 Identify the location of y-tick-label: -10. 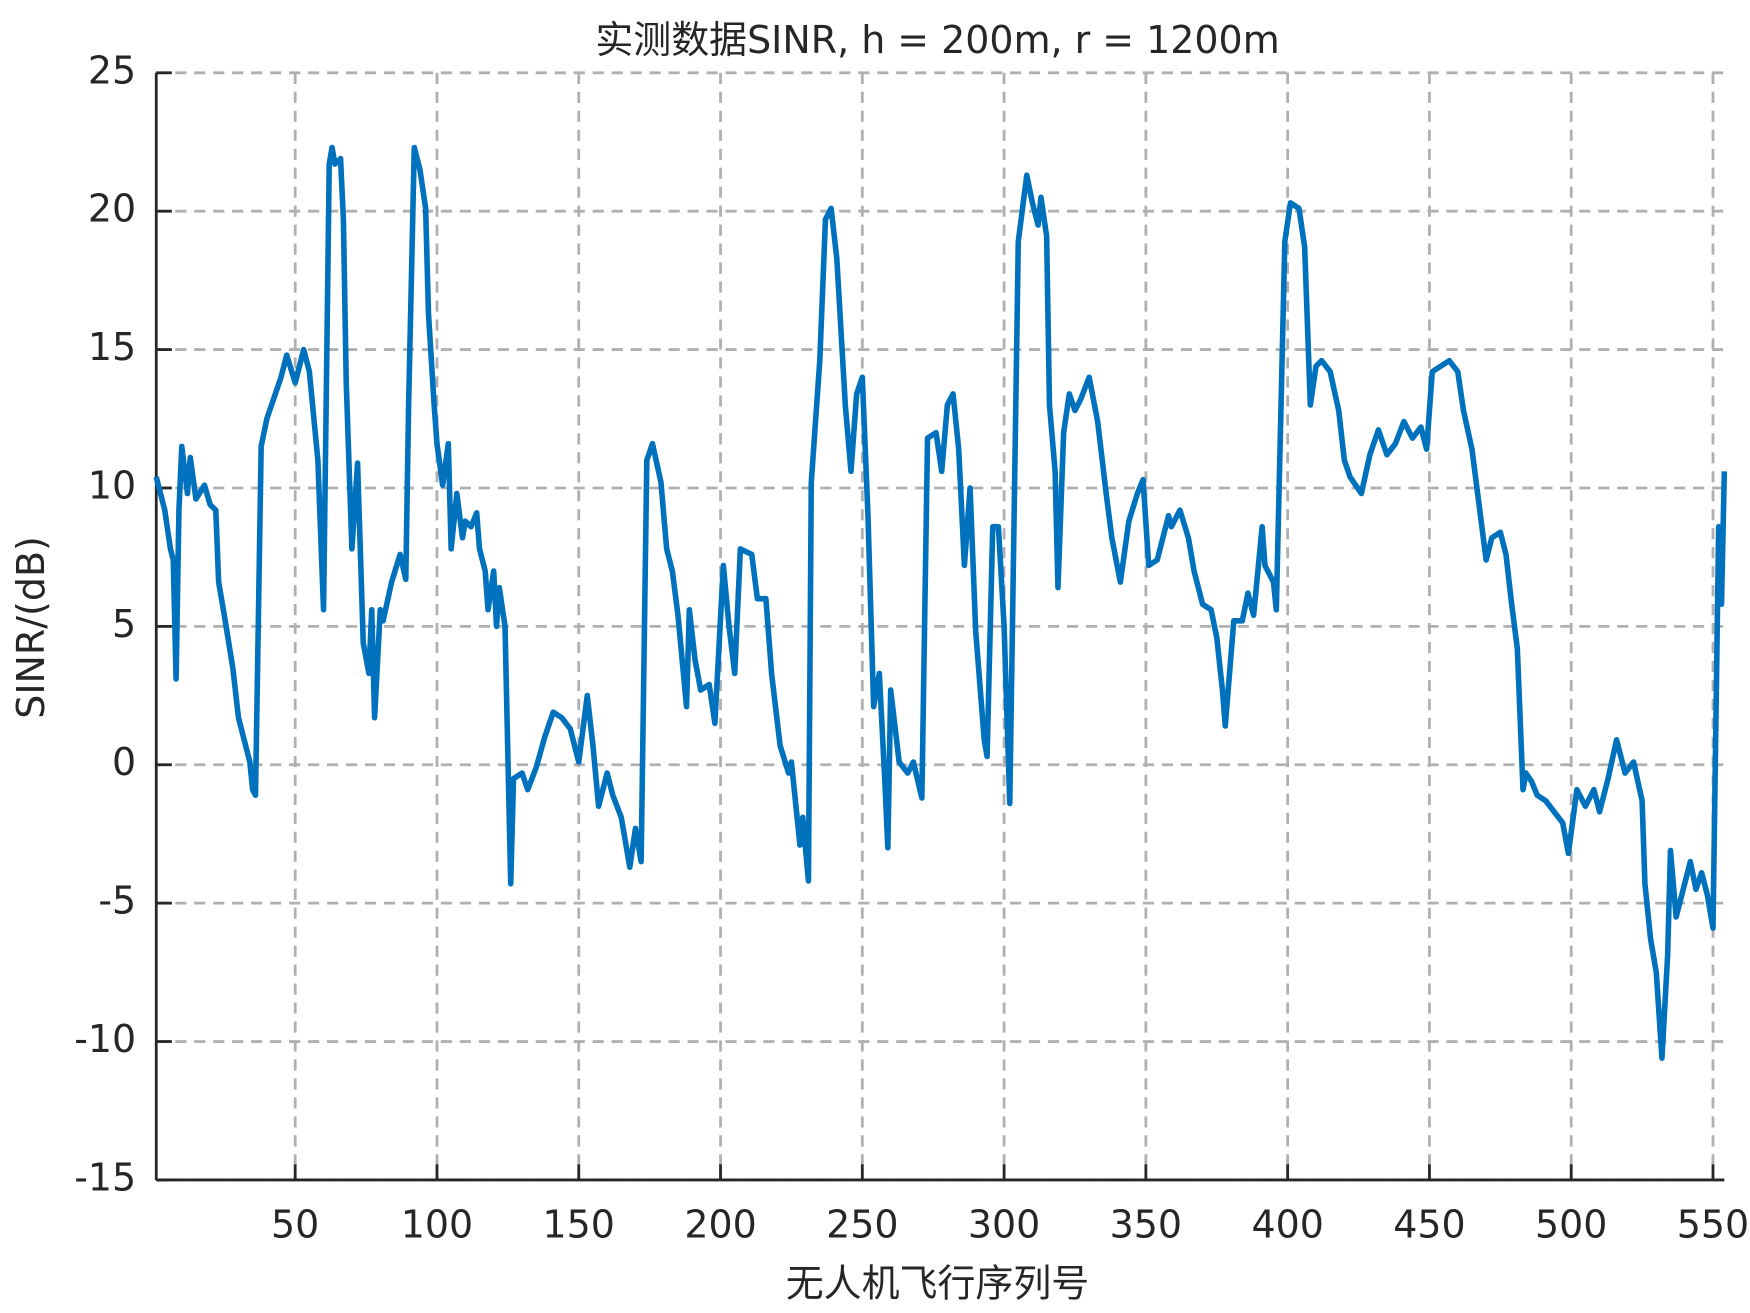
(105, 1039).